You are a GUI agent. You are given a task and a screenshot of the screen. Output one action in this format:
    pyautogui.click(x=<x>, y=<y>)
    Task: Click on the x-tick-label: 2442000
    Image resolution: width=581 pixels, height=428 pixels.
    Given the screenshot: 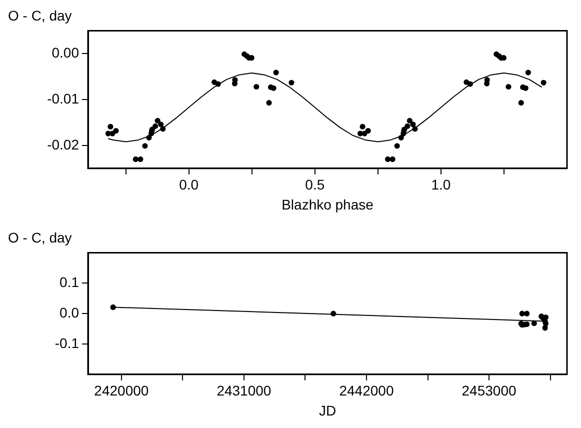 What is the action you would take?
    pyautogui.click(x=366, y=390)
    